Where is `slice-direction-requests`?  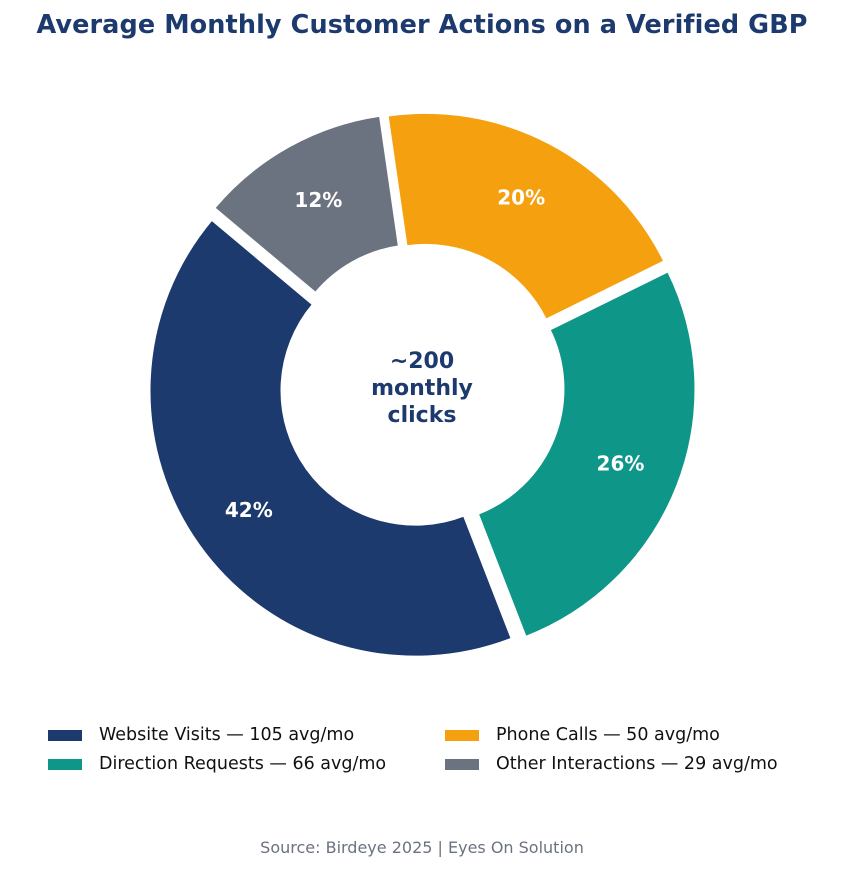 slice-direction-requests is located at coordinates (586, 454).